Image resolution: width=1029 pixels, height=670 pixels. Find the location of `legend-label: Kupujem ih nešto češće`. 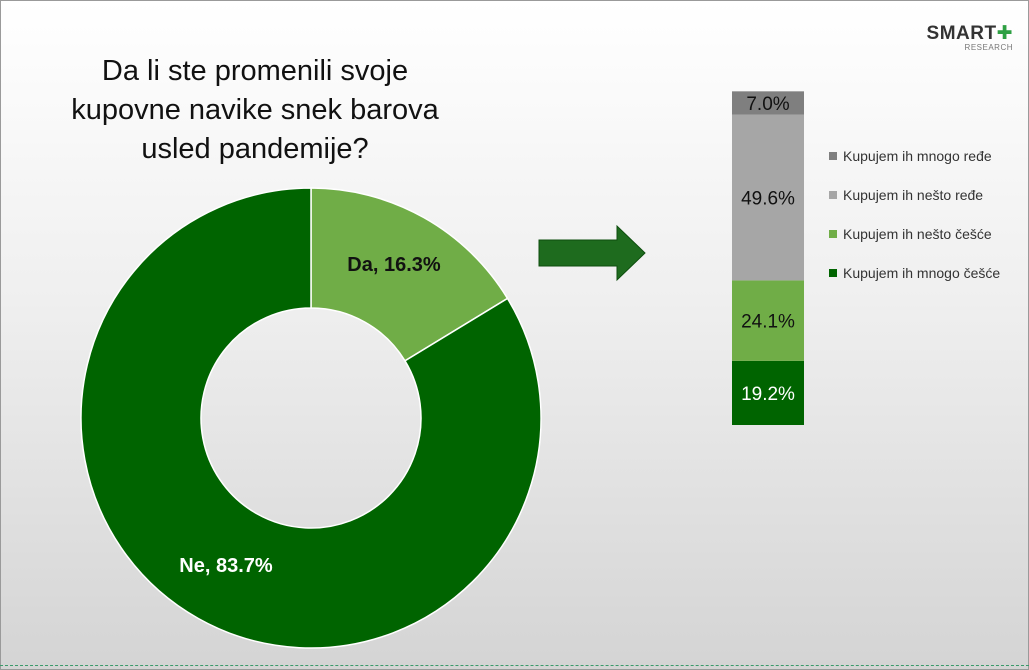

legend-label: Kupujem ih nešto češće is located at coordinates (917, 233).